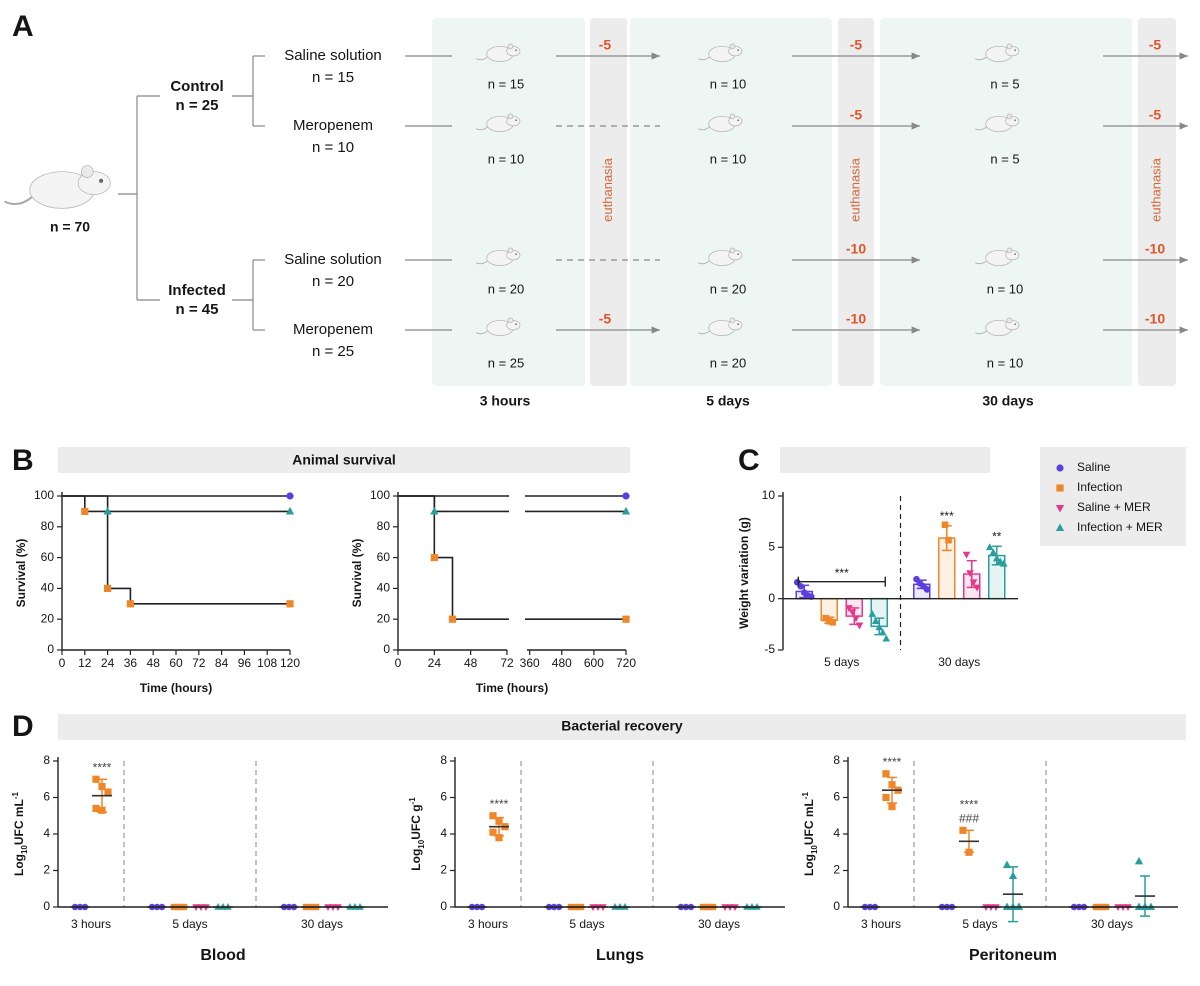  Describe the element at coordinates (506, 362) in the screenshot. I see `stage-count: n = 25` at that location.